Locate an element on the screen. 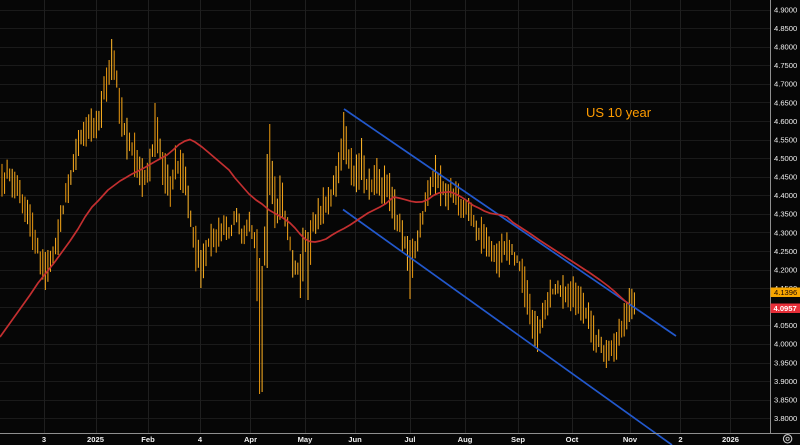 This screenshot has height=445, width=800. svg-text: 4 is located at coordinates (200, 439).